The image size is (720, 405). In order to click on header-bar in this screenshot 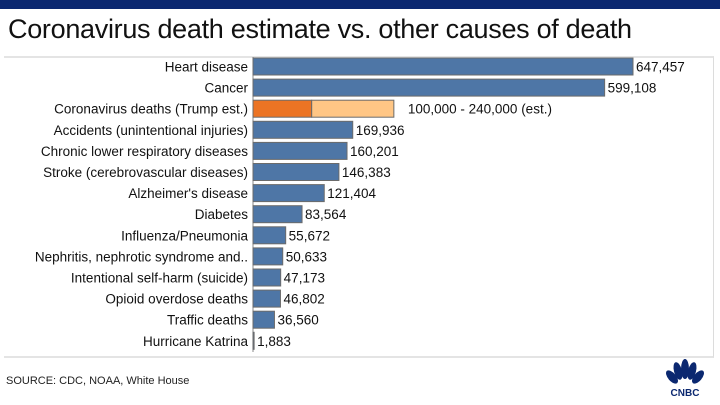, I will do `click(360, 4)`.